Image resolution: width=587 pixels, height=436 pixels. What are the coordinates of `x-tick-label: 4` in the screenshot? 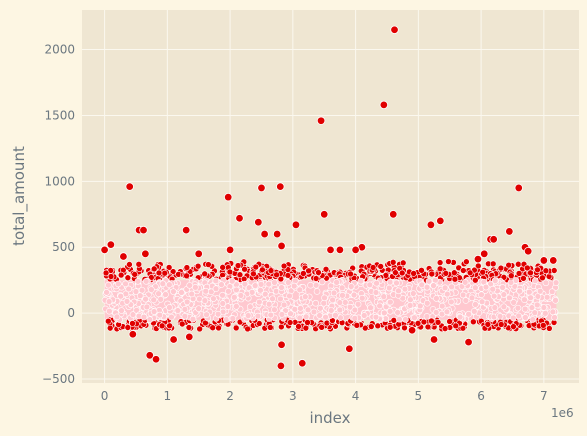 It's located at (356, 396).